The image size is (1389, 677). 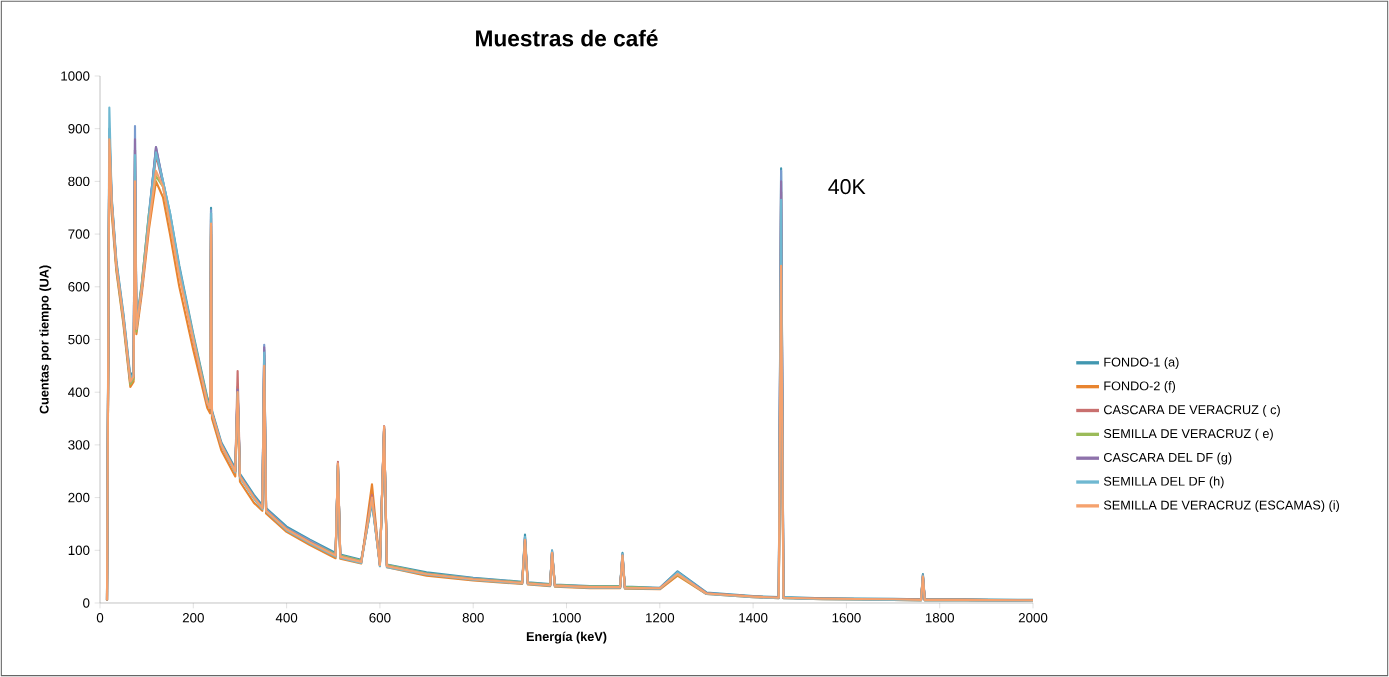 I want to click on y-tick-label: 100, so click(x=79, y=550).